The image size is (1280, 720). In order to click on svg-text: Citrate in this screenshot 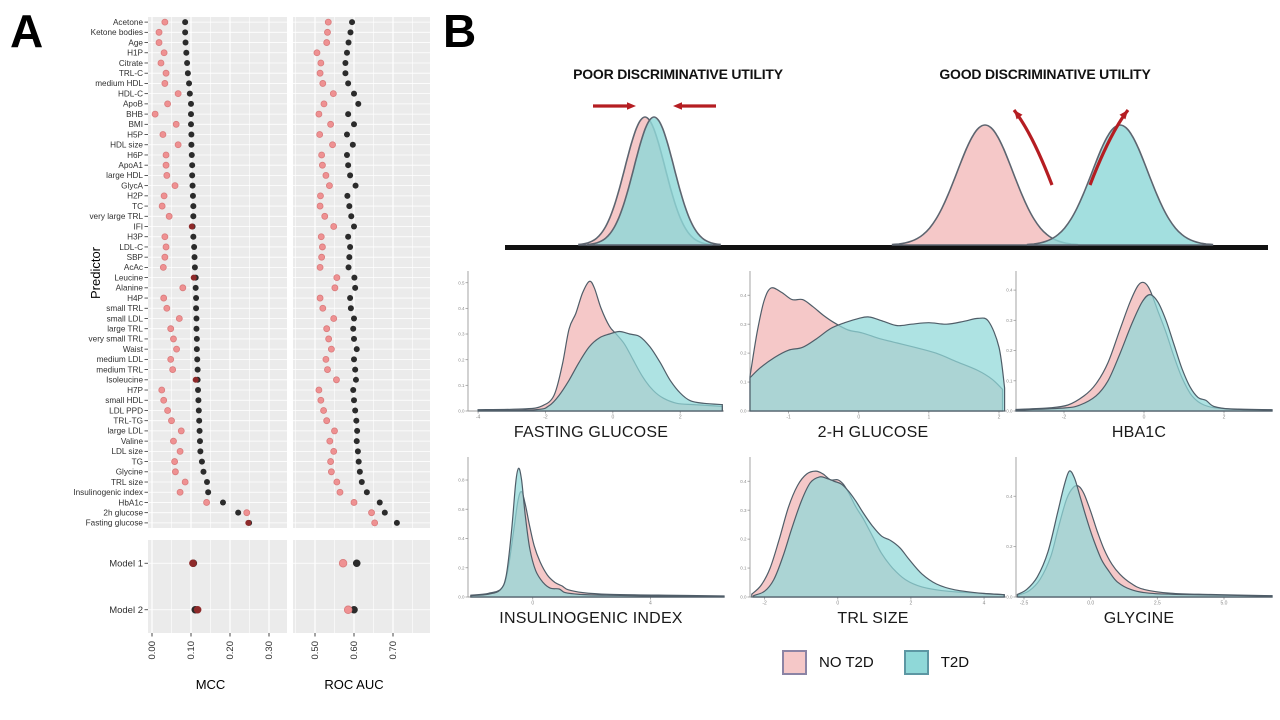, I will do `click(131, 63)`.